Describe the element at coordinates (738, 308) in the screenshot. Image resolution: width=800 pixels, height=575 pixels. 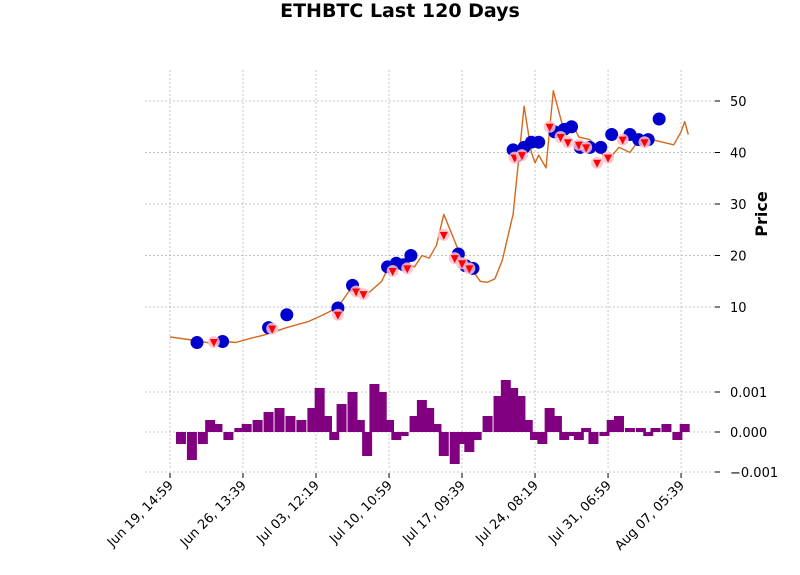
I see `price-tick-label: 10` at that location.